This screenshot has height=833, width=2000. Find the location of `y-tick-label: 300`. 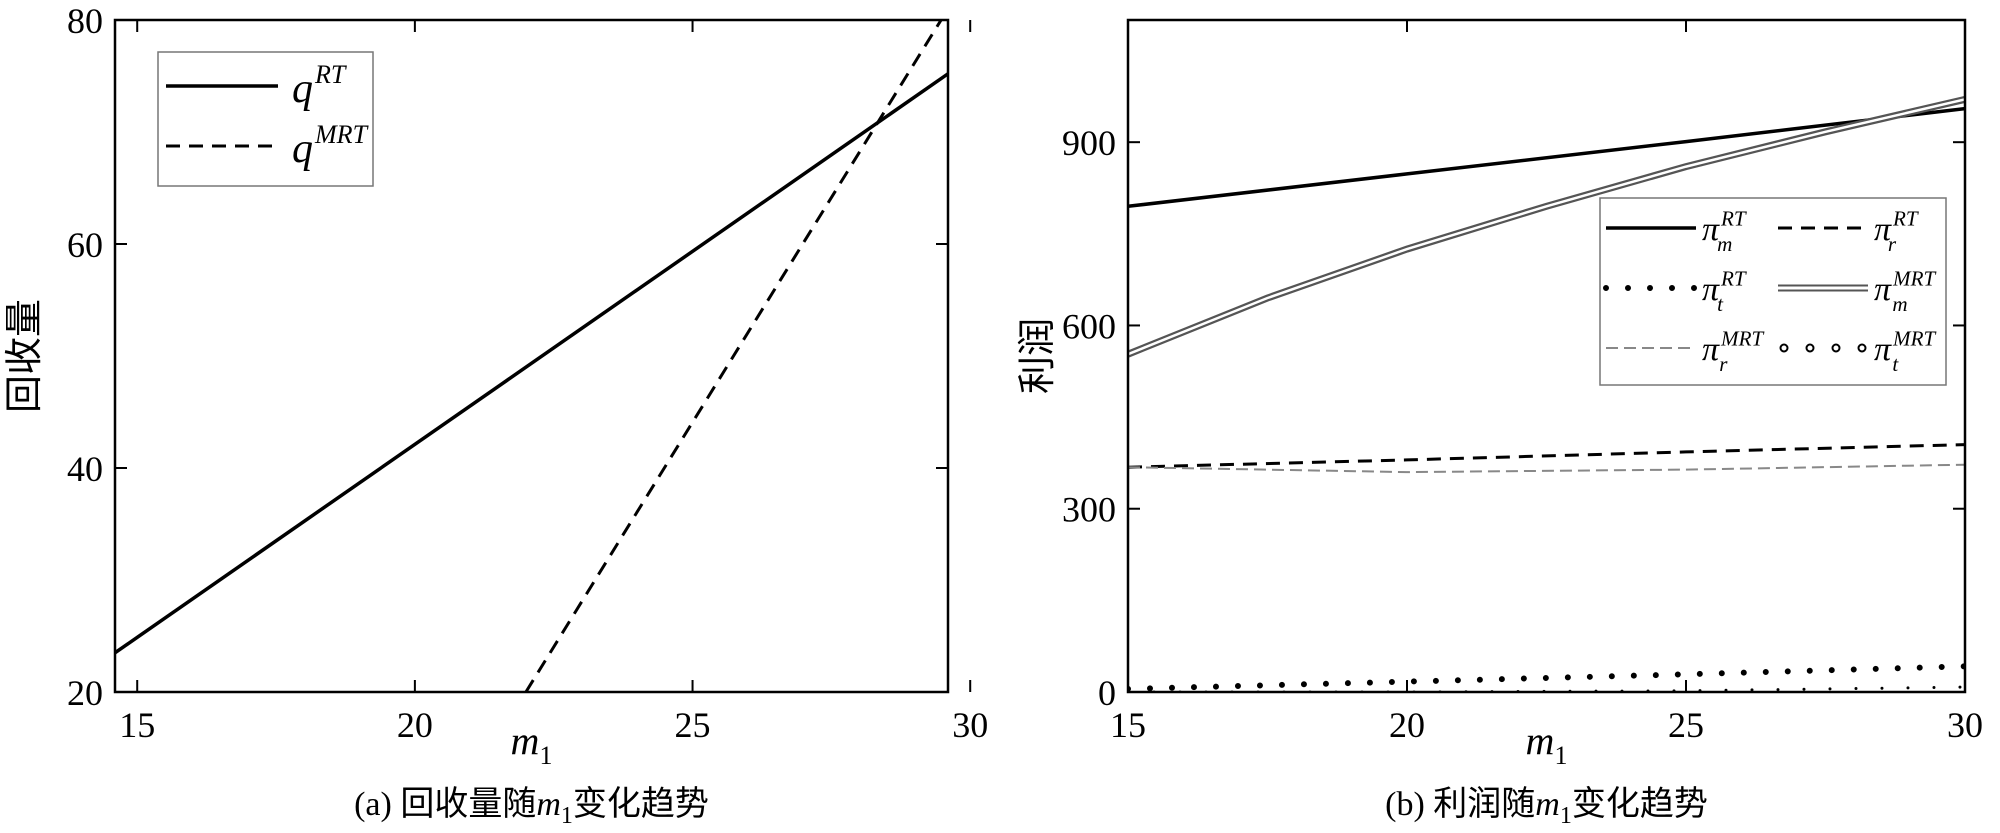

y-tick-label: 300 is located at coordinates (1089, 510).